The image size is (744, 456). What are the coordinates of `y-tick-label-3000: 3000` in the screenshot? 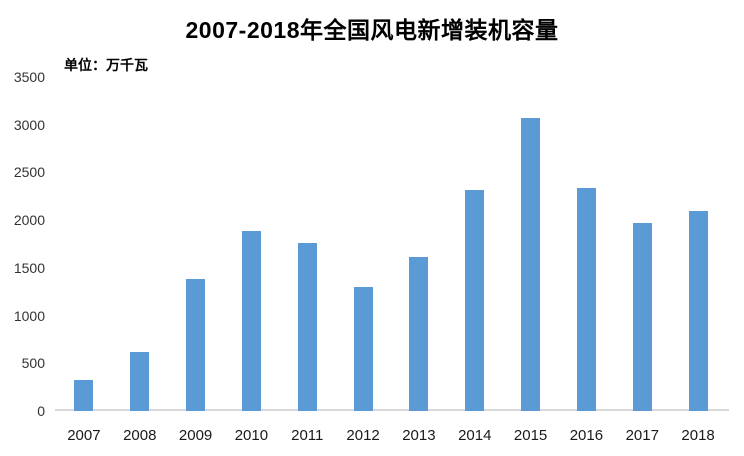 It's located at (29, 124).